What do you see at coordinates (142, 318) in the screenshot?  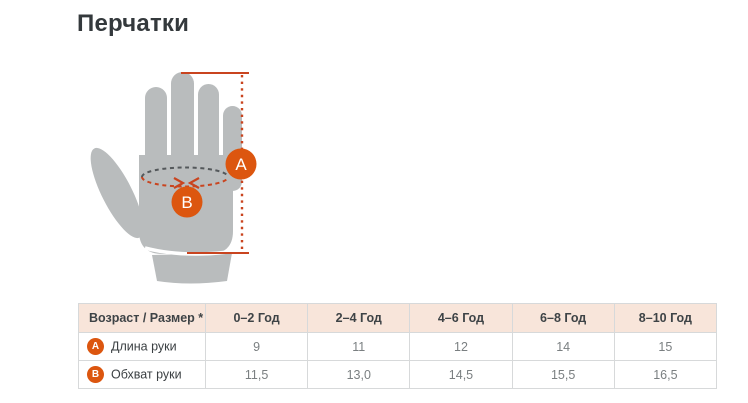 I see `column-header-age-size: Возраст / Размер *` at bounding box center [142, 318].